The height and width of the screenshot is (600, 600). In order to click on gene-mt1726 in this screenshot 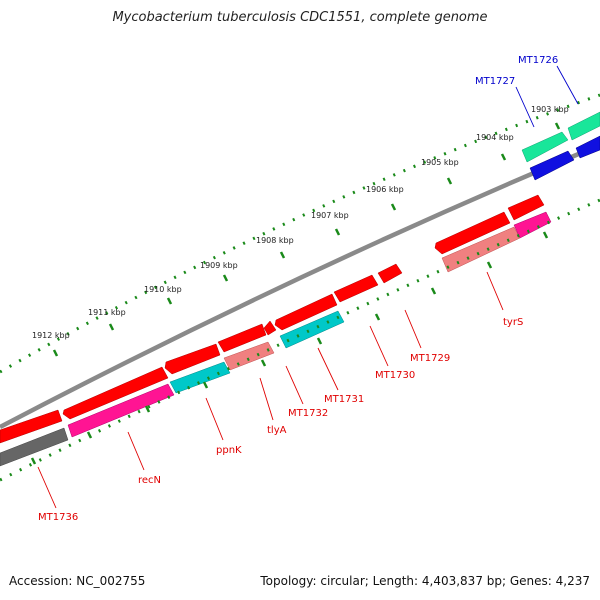, I will do `click(583, 126)`.